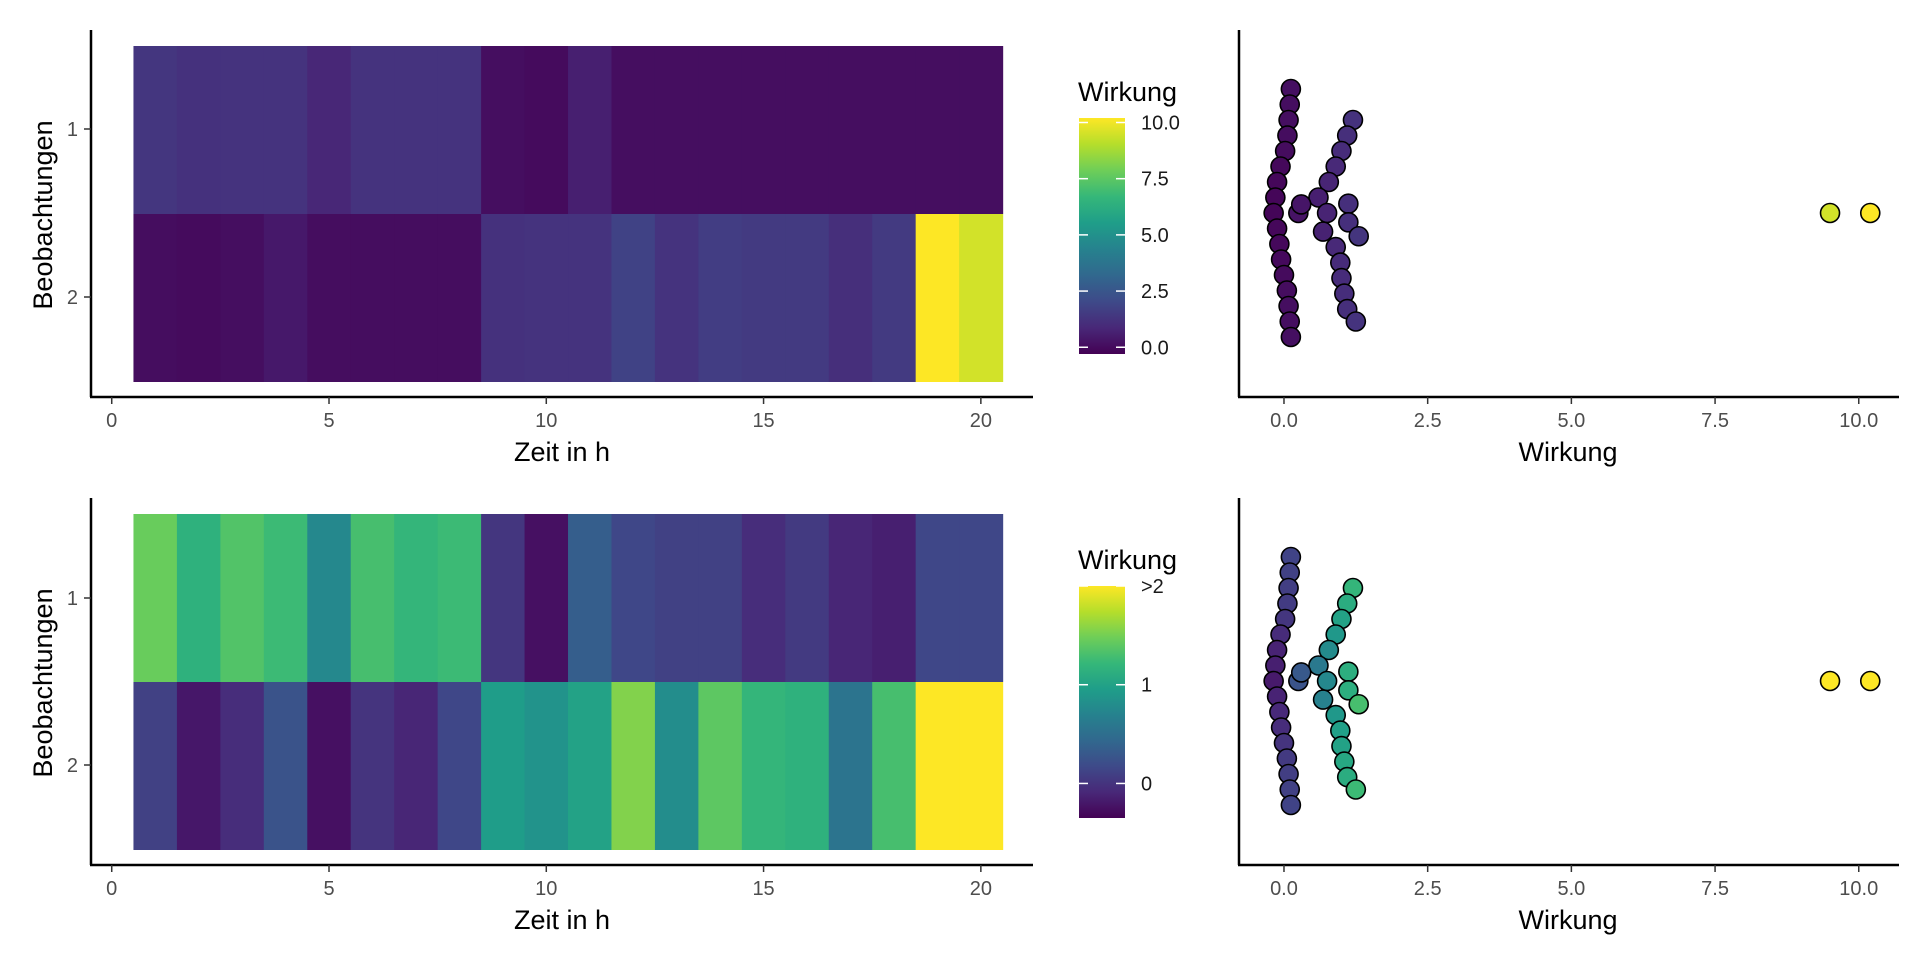 This screenshot has height=960, width=1920. I want to click on heatmap-top-cell-r1-c6, so click(372, 130).